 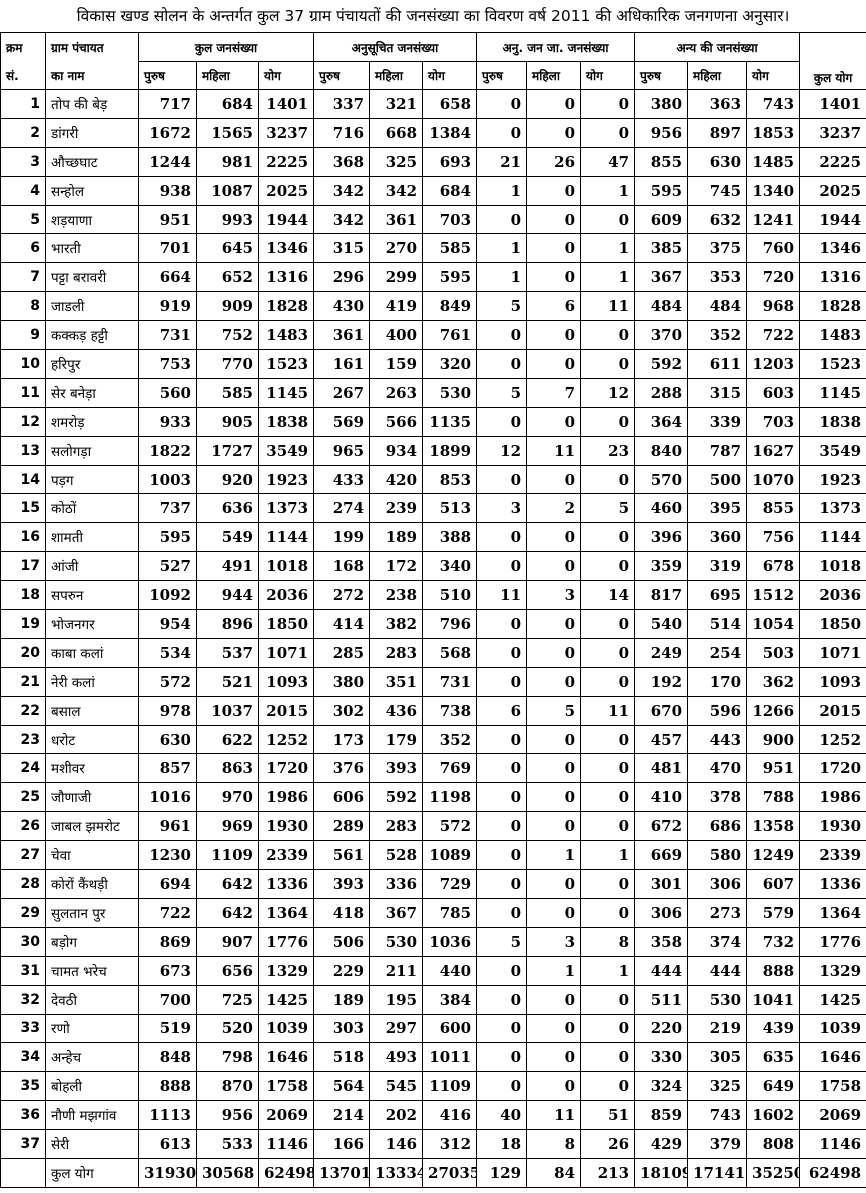 What do you see at coordinates (717, 826) in the screenshot?
I see `row-value: 686` at bounding box center [717, 826].